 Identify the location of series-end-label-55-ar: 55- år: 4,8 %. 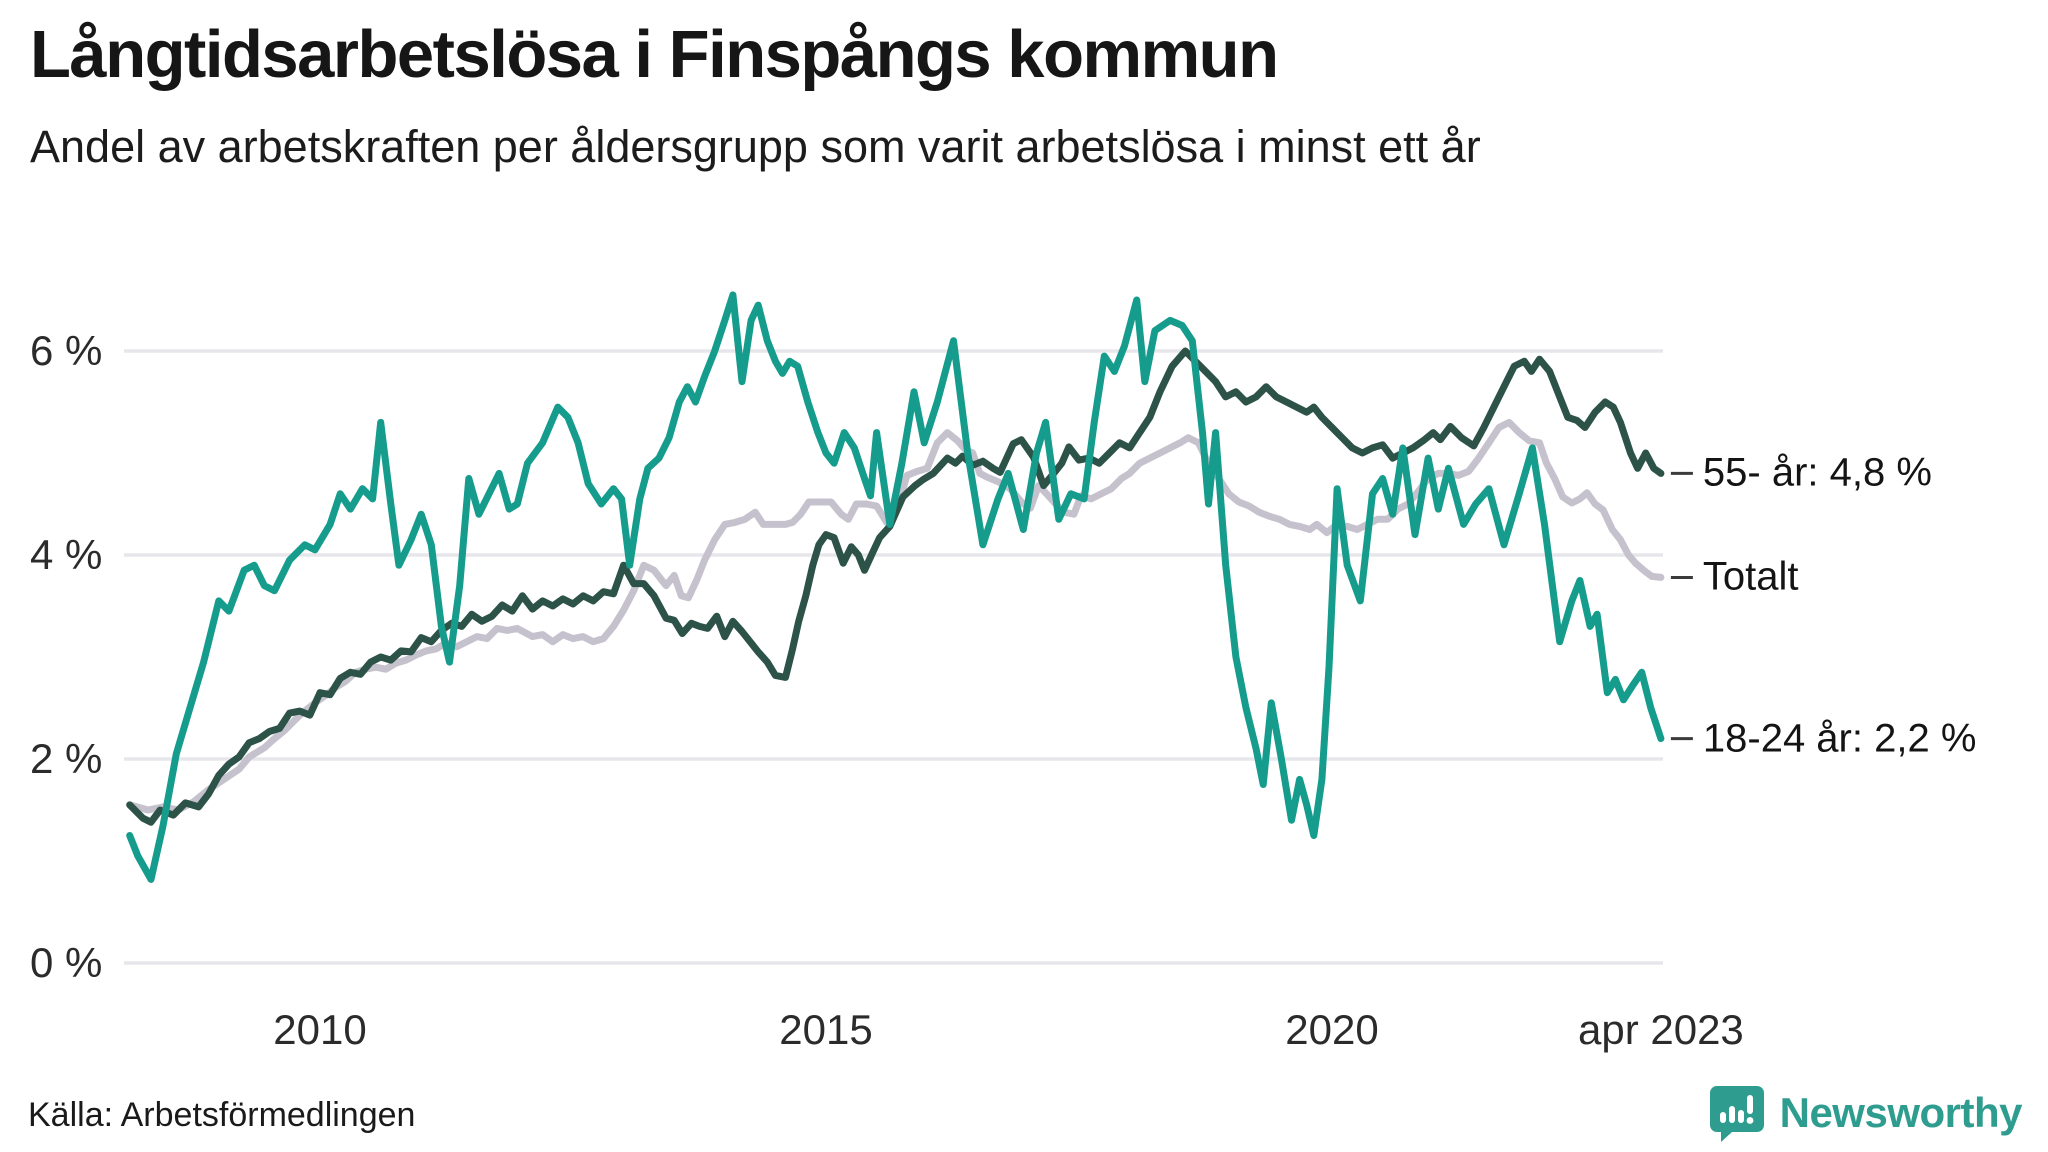
(1817, 472).